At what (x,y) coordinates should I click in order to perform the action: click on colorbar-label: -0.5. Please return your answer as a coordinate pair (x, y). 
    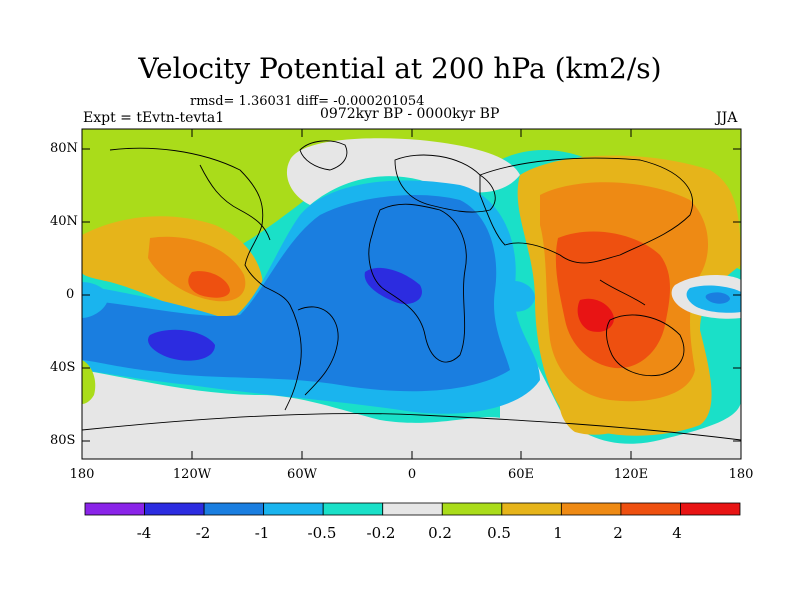
    Looking at the image, I should click on (322, 533).